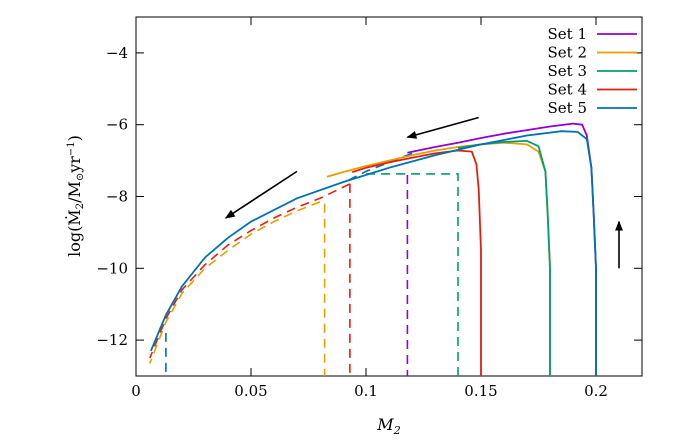 This screenshot has width=681, height=440. Describe the element at coordinates (568, 34) in the screenshot. I see `legend-label-set-1: Set 1` at that location.